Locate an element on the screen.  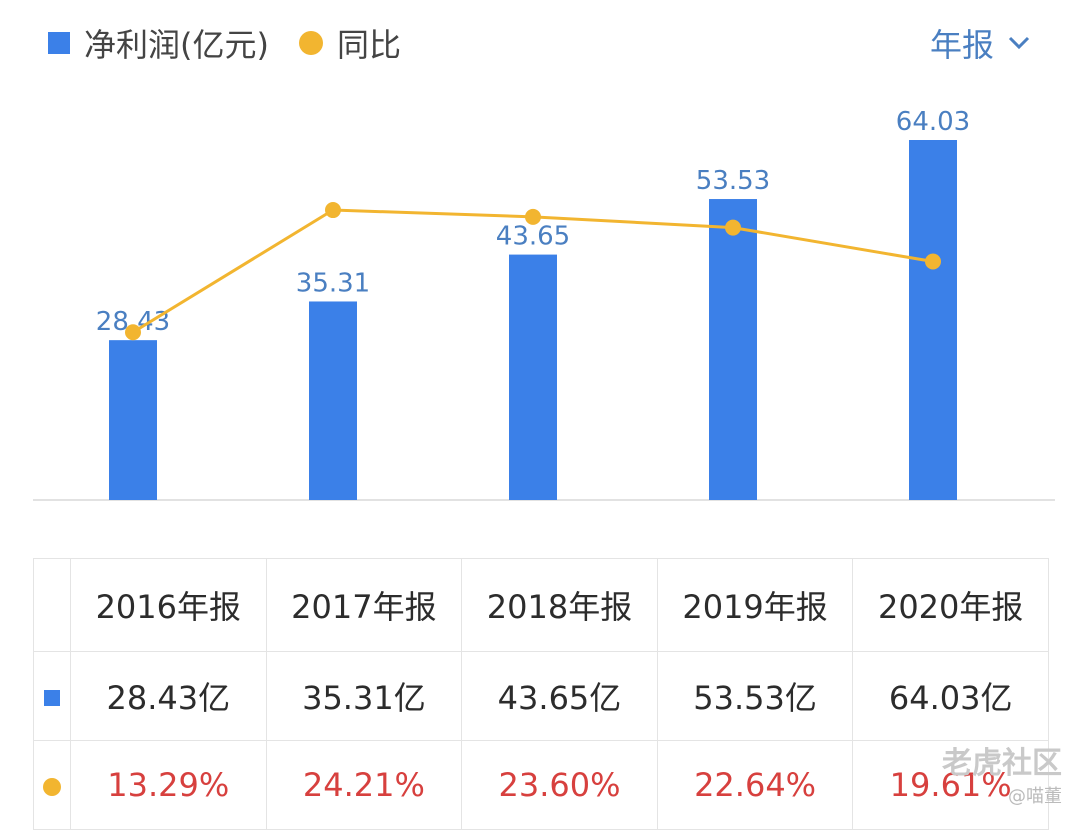
header-cell-2018: 2018年报 is located at coordinates (559, 605).